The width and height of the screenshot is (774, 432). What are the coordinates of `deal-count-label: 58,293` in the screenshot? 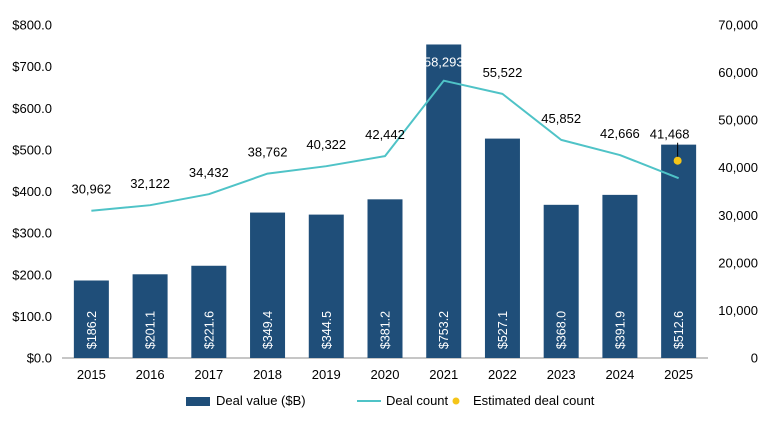 It's located at (444, 62).